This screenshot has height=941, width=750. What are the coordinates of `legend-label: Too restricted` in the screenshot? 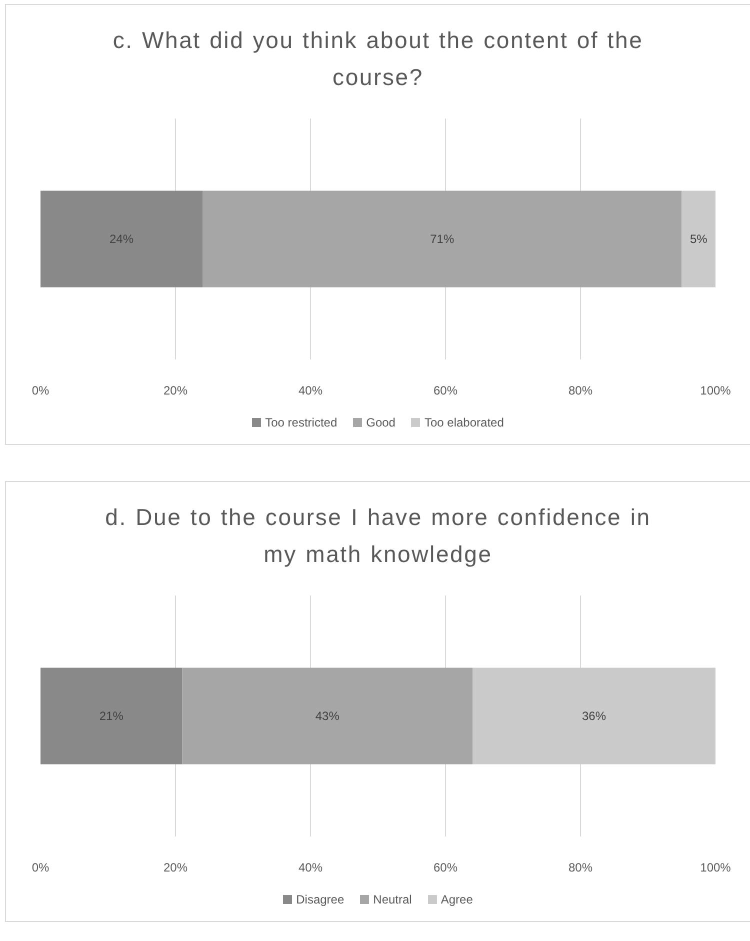 It's located at (301, 422).